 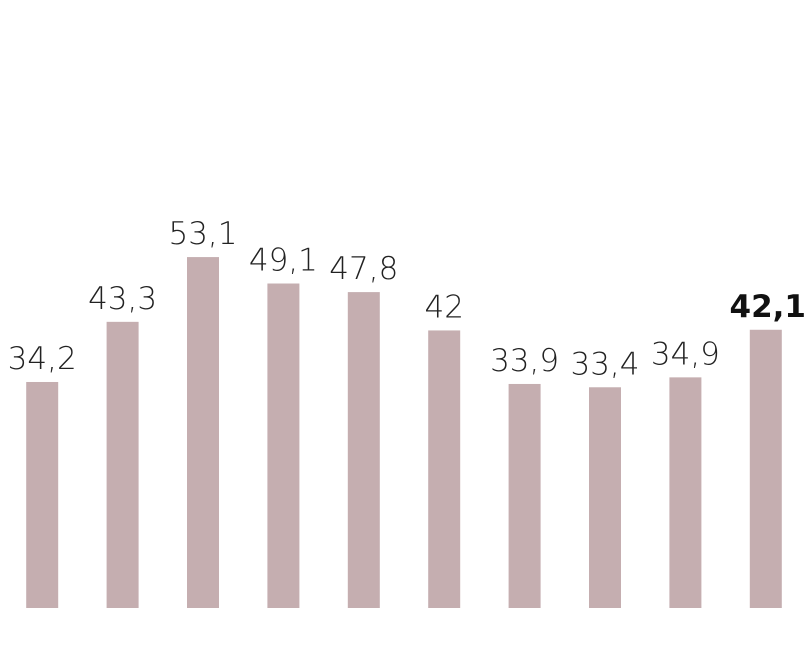 I want to click on value-label: 42,1, so click(x=768, y=307).